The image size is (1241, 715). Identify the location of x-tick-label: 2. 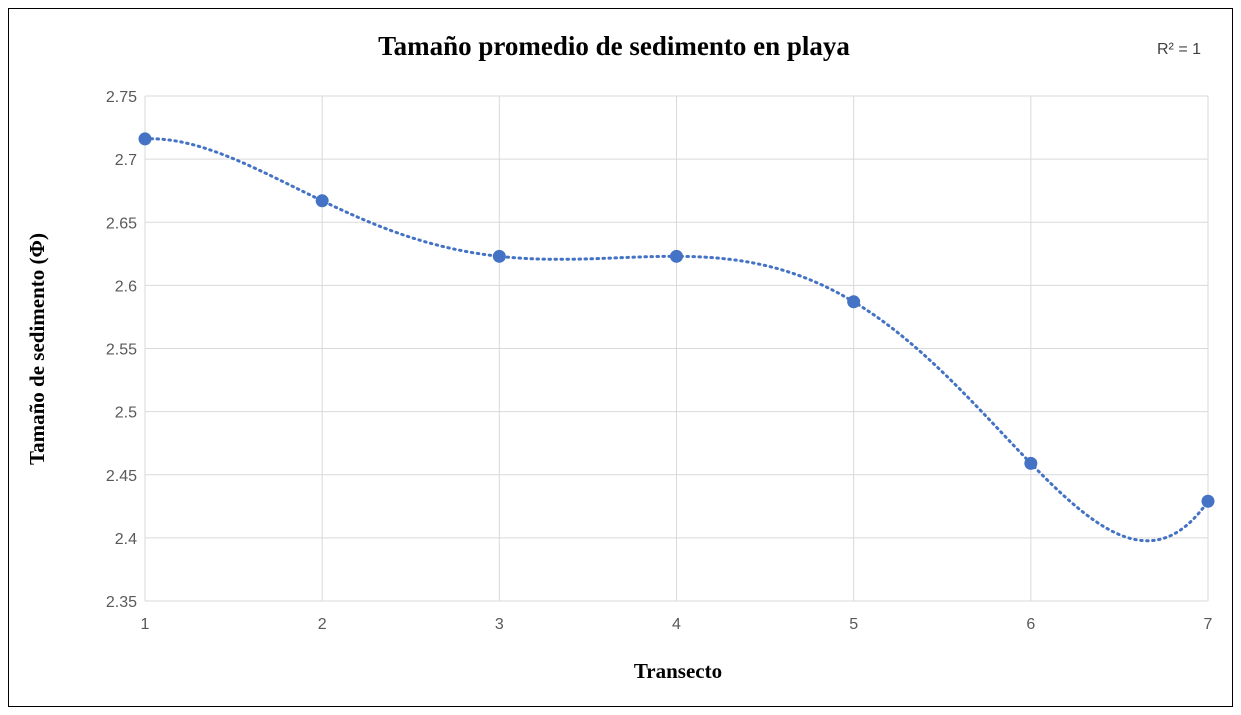
(322, 624).